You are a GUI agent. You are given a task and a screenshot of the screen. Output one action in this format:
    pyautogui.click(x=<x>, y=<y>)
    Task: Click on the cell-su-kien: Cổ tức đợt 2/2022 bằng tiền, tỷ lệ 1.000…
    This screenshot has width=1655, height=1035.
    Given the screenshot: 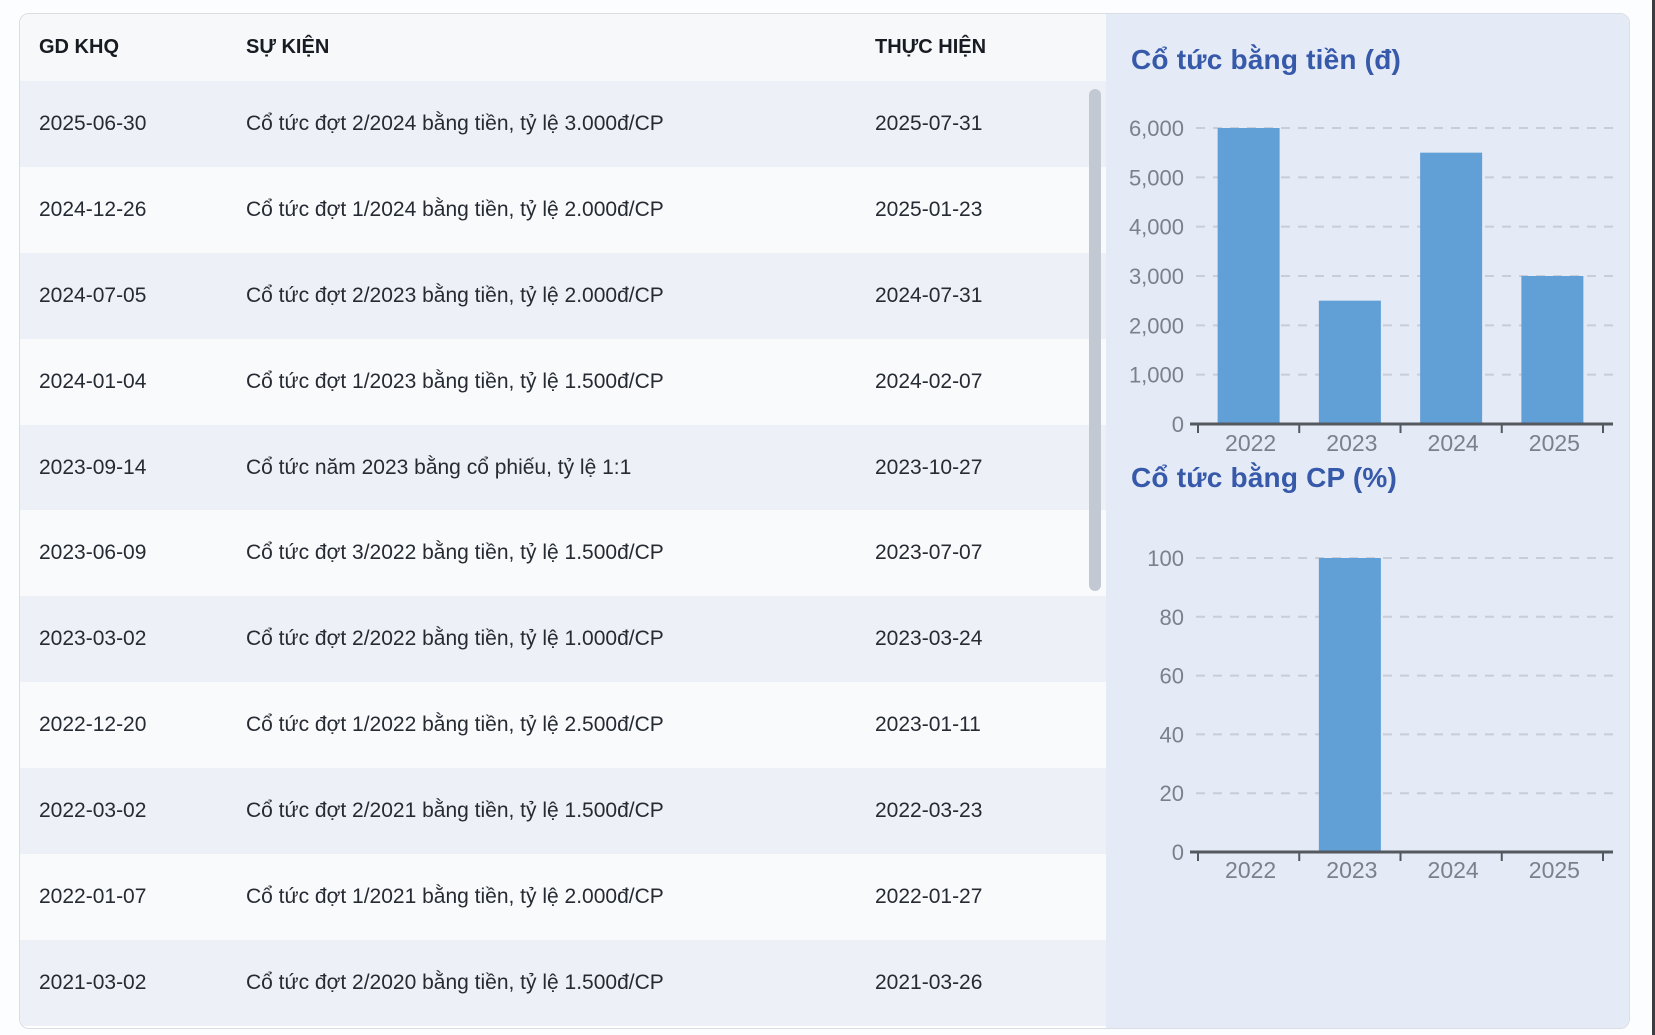 What is the action you would take?
    pyautogui.click(x=455, y=639)
    